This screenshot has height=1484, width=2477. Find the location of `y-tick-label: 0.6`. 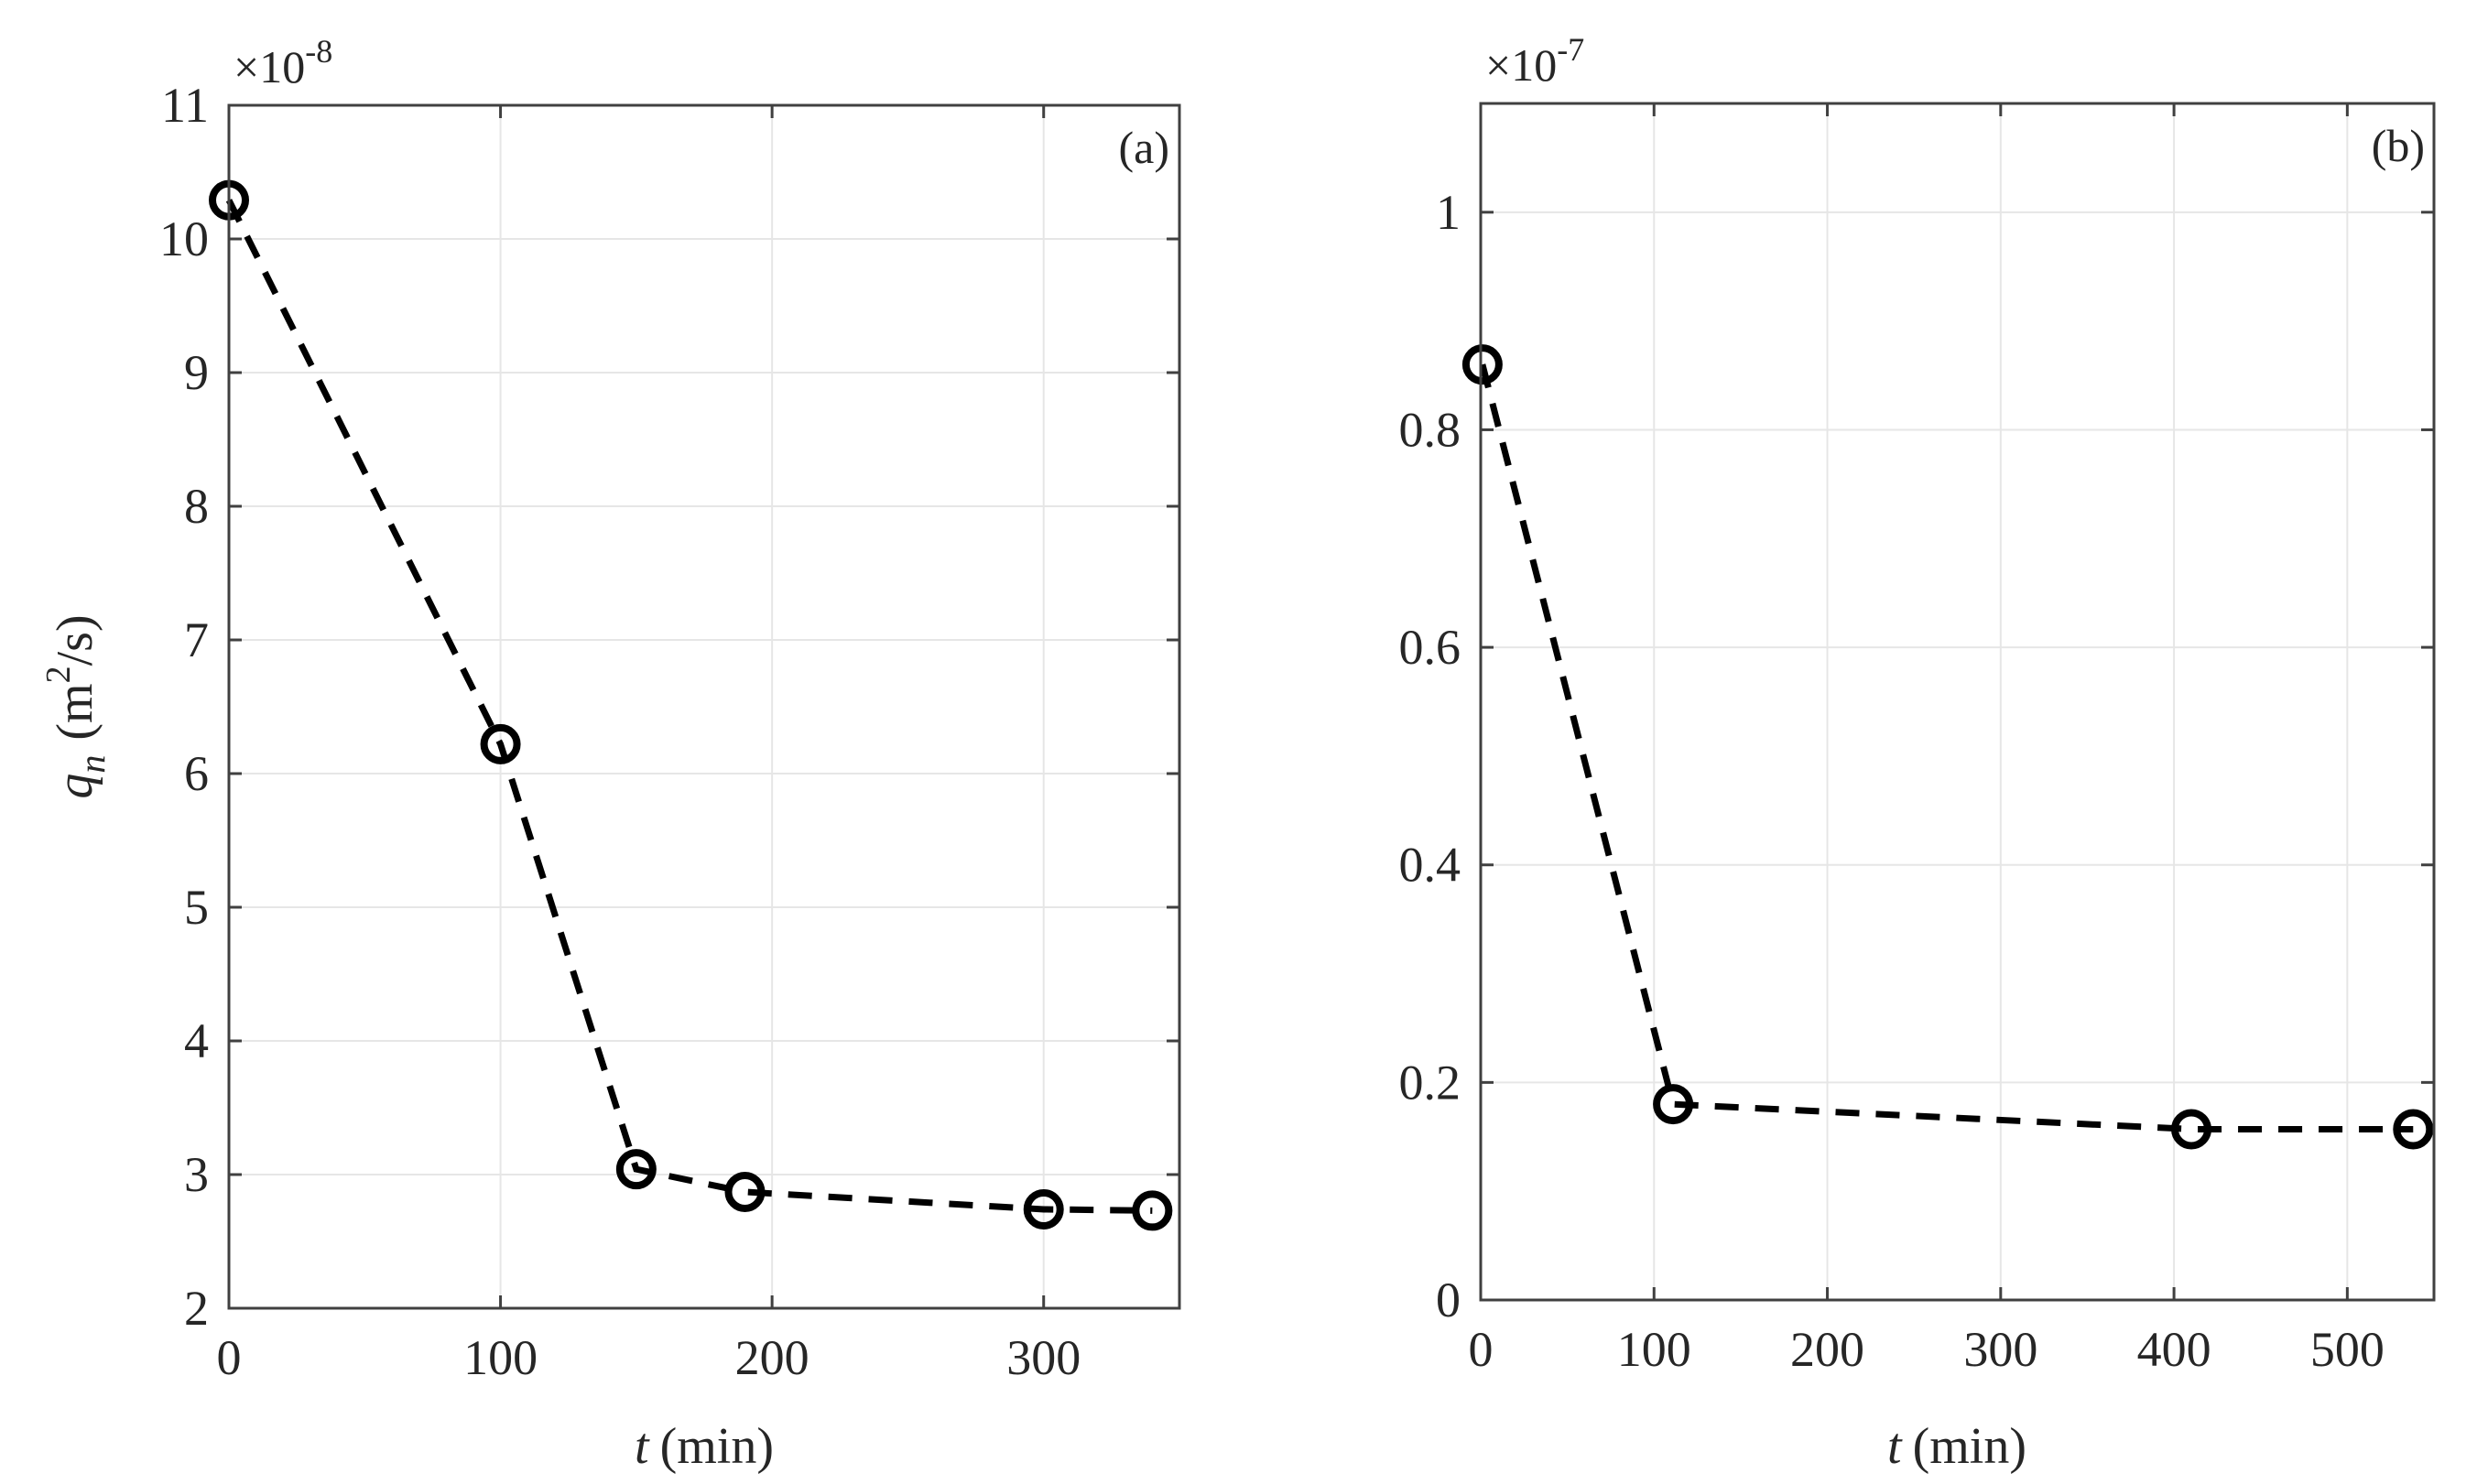

y-tick-label: 0.6 is located at coordinates (1430, 647).